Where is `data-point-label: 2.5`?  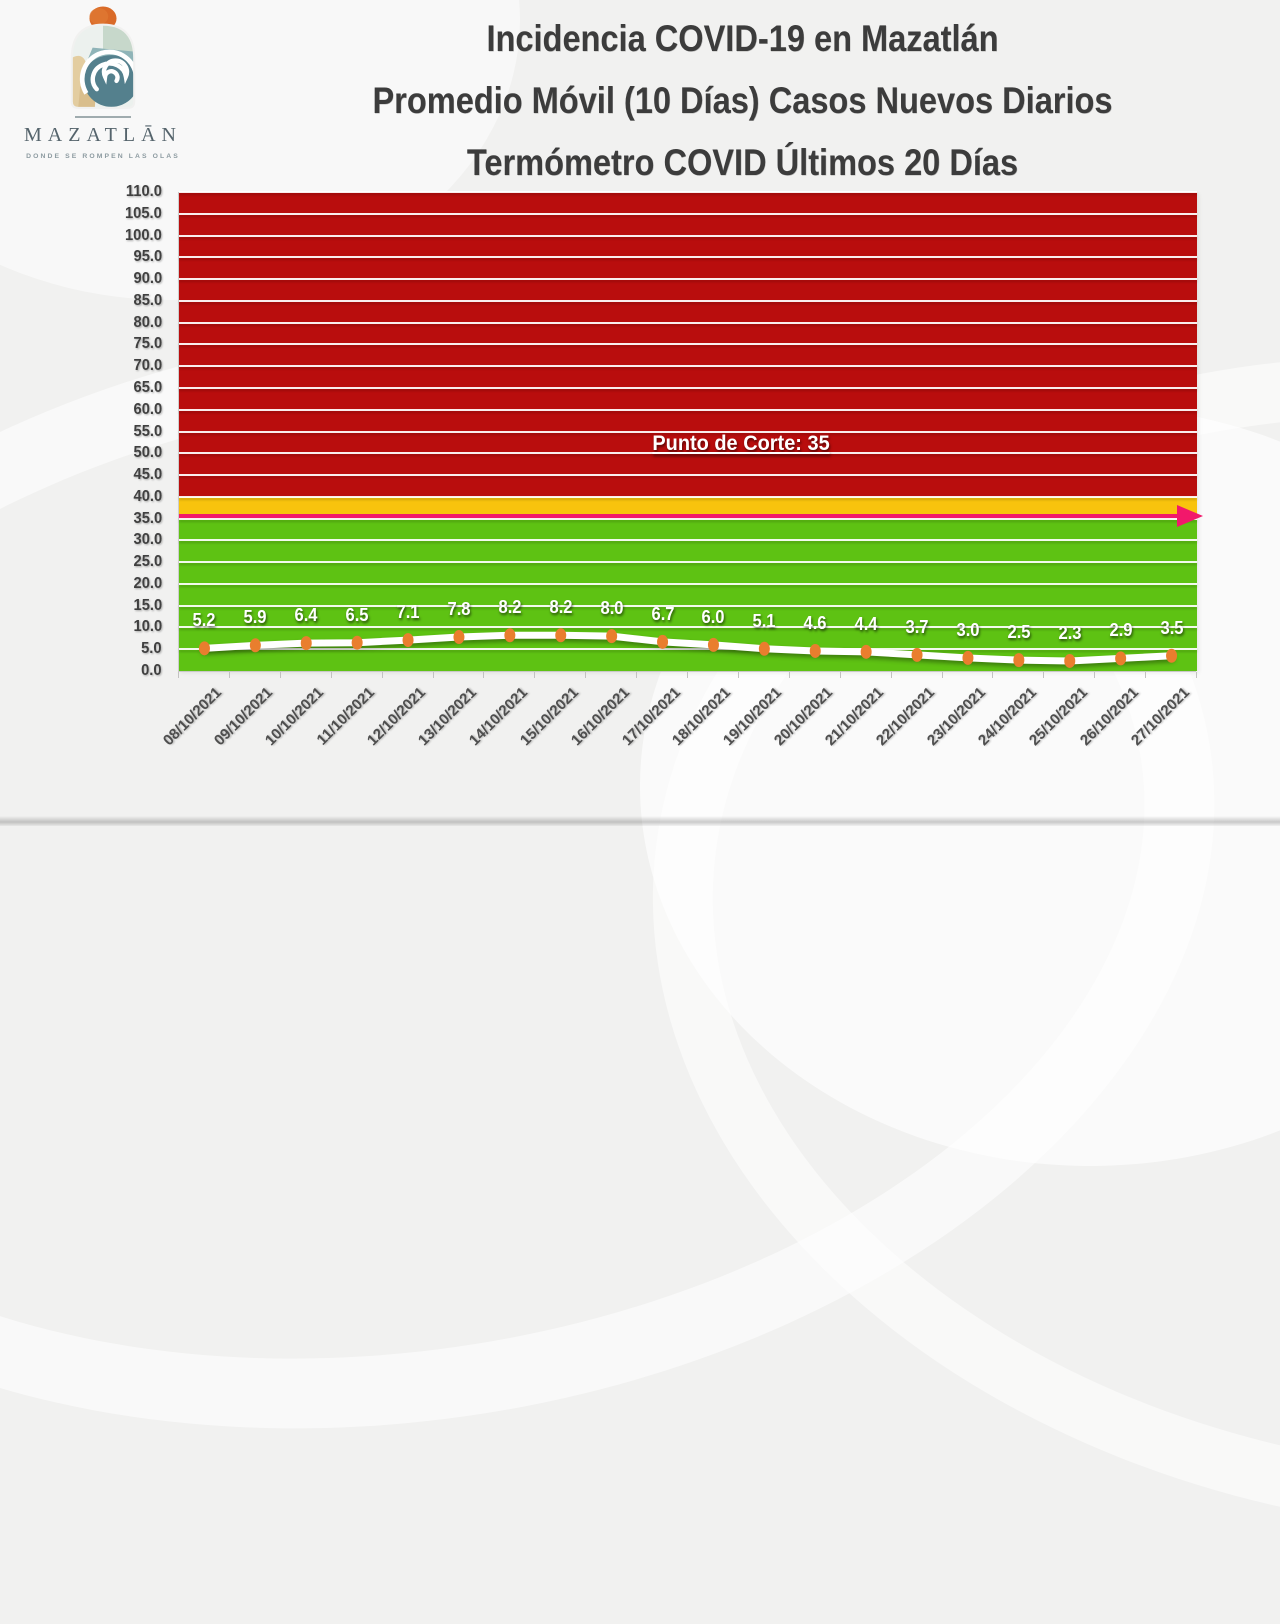
data-point-label: 2.5 is located at coordinates (1019, 632).